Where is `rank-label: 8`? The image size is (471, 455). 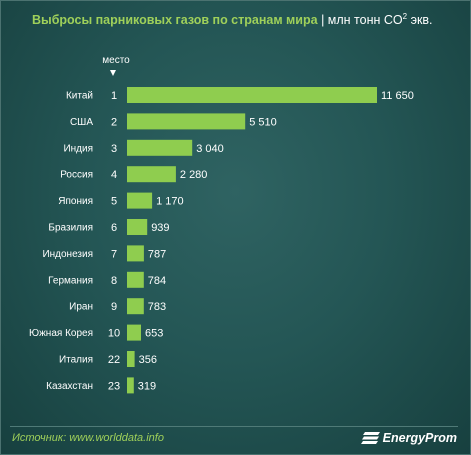
rank-label: 8 is located at coordinates (114, 281).